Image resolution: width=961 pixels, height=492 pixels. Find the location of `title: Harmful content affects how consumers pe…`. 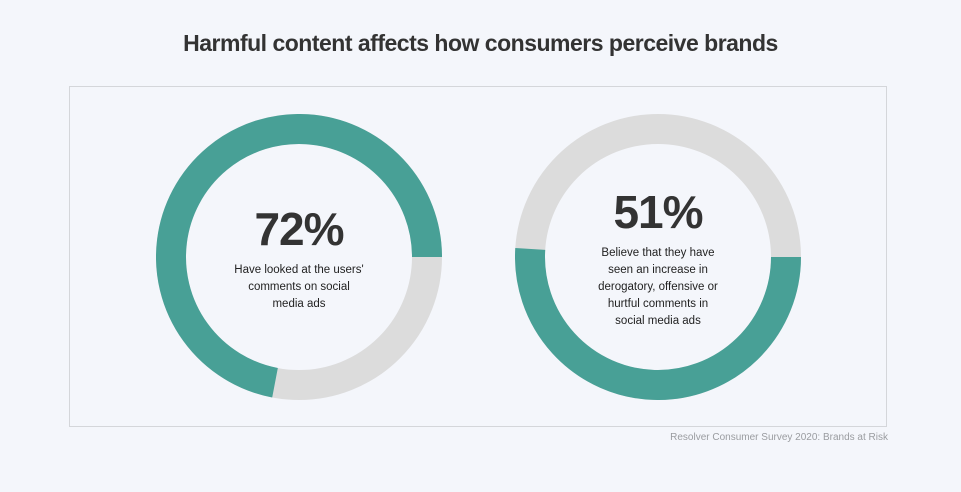

title: Harmful content affects how consumers pe… is located at coordinates (480, 43).